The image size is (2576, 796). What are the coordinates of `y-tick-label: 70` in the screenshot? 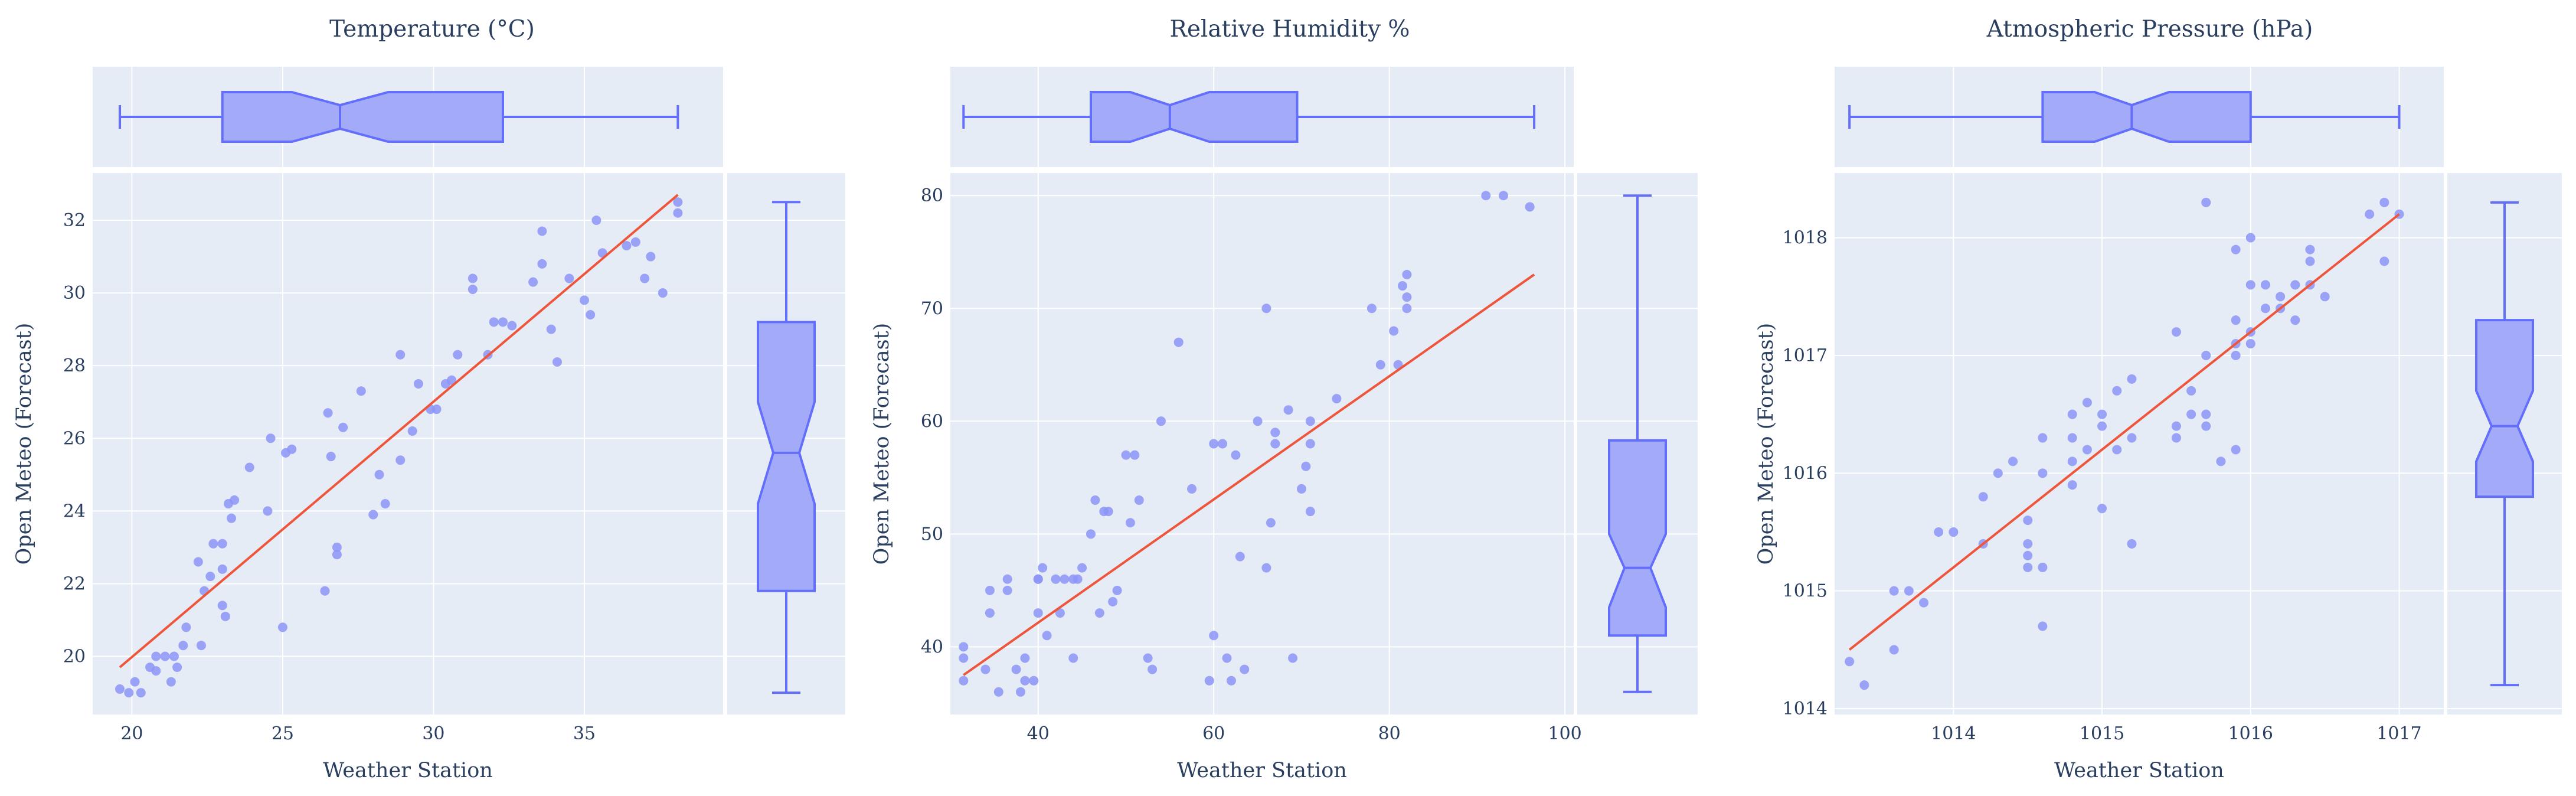 It's located at (932, 308).